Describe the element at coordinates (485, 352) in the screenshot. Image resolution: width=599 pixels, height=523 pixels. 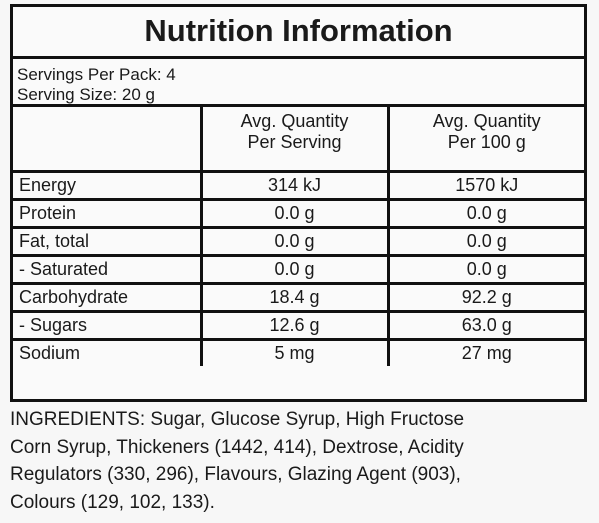
I see `value-cell: 27 mg` at that location.